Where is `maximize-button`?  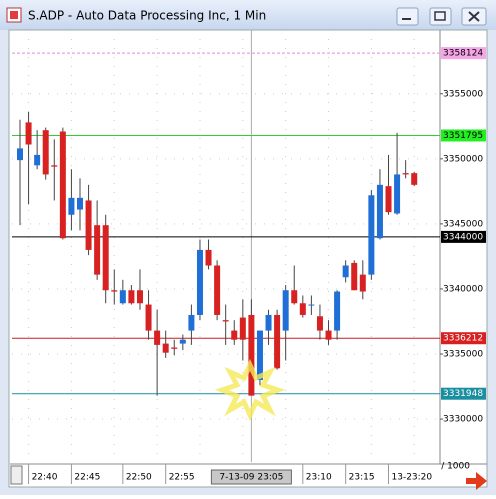 maximize-button is located at coordinates (440, 16).